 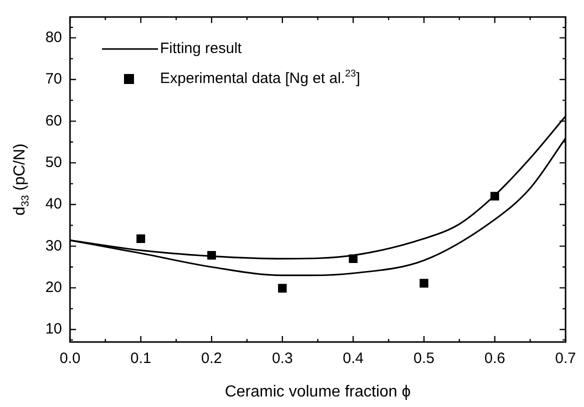 What do you see at coordinates (141, 359) in the screenshot?
I see `x-tick-label: 0.1` at bounding box center [141, 359].